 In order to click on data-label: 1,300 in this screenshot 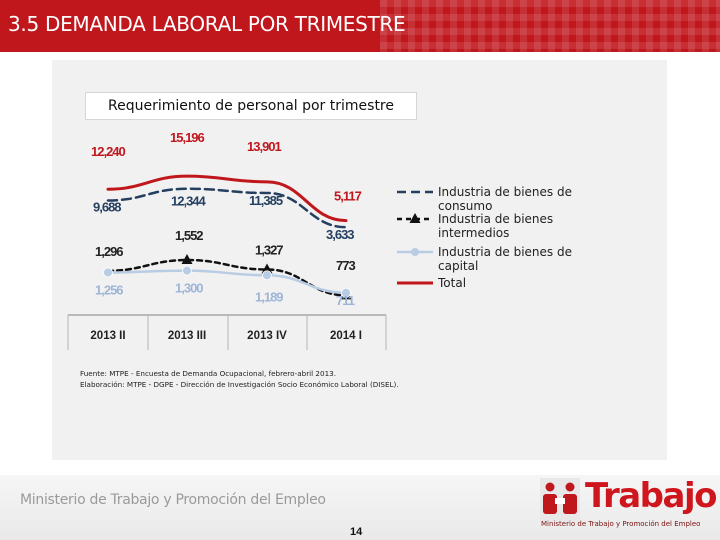, I will do `click(189, 288)`.